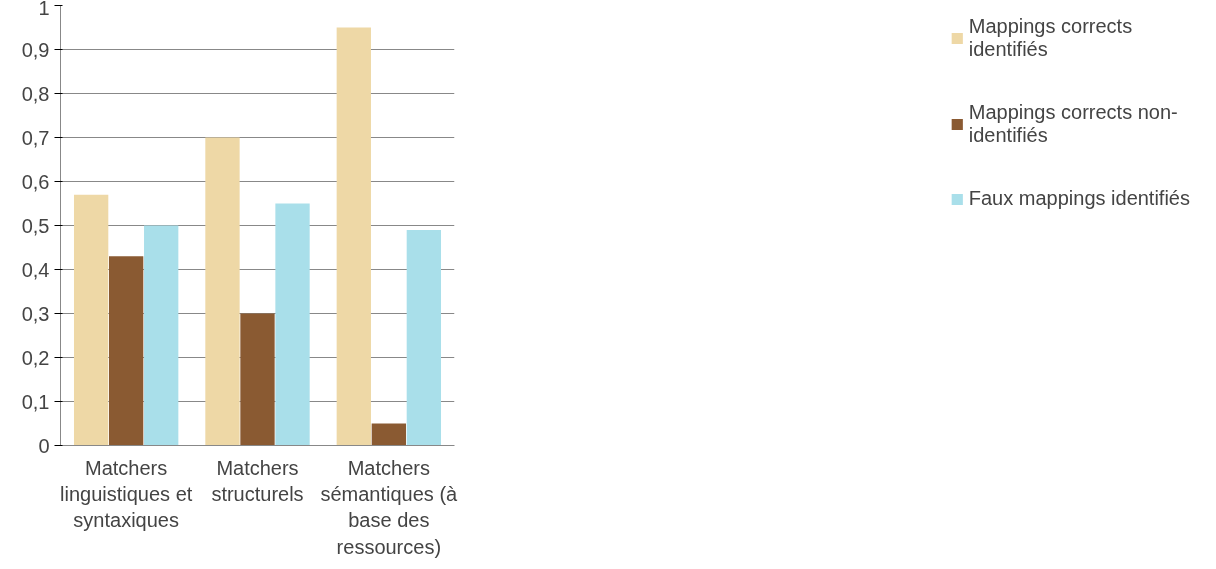 The image size is (1216, 569). What do you see at coordinates (44, 9) in the screenshot?
I see `y-tick-label: 1` at bounding box center [44, 9].